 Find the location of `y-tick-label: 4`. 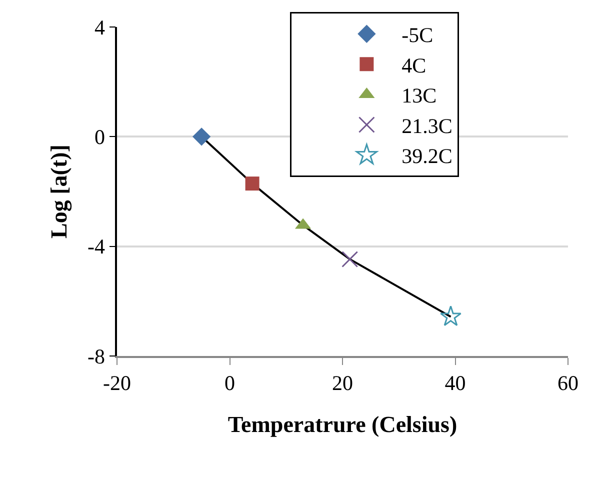

y-tick-label: 4 is located at coordinates (100, 27).